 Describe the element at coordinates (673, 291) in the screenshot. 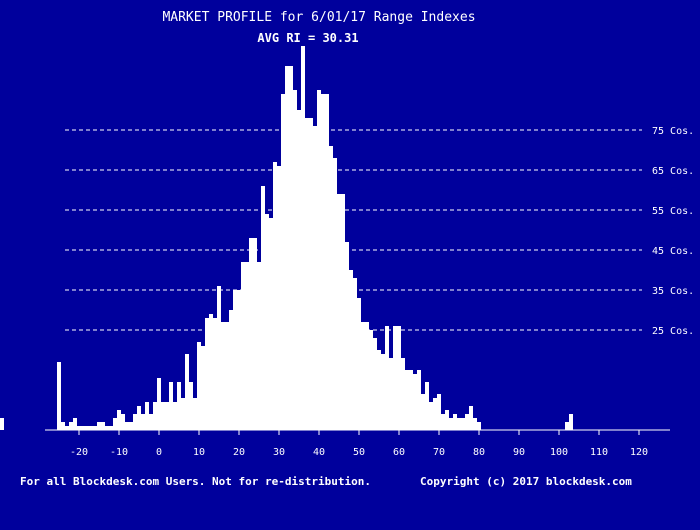

I see `reference-line-label: 35 Cos.` at that location.